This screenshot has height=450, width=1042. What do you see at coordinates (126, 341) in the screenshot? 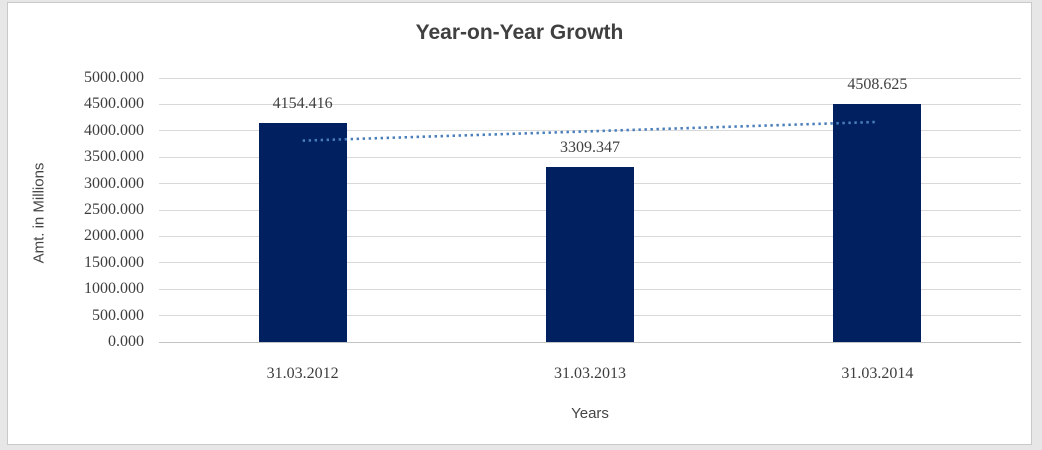
I see `y-tick-label: 0.000` at bounding box center [126, 341].